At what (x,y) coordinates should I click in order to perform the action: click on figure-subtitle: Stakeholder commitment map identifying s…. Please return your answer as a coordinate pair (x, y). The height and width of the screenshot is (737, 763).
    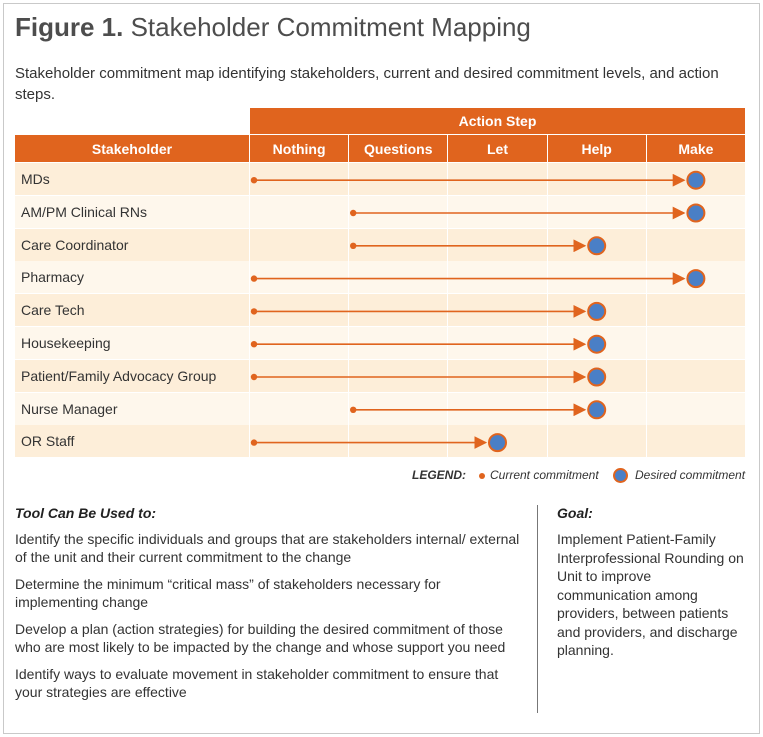
    Looking at the image, I should click on (367, 84).